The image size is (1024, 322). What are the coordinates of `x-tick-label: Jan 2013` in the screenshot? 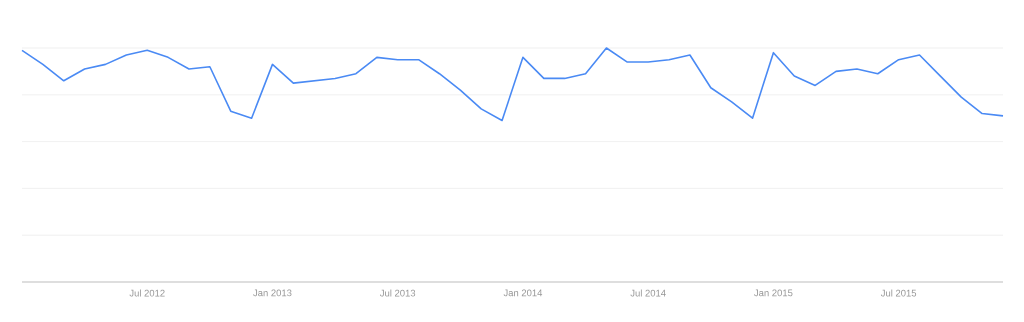 It's located at (272, 293).